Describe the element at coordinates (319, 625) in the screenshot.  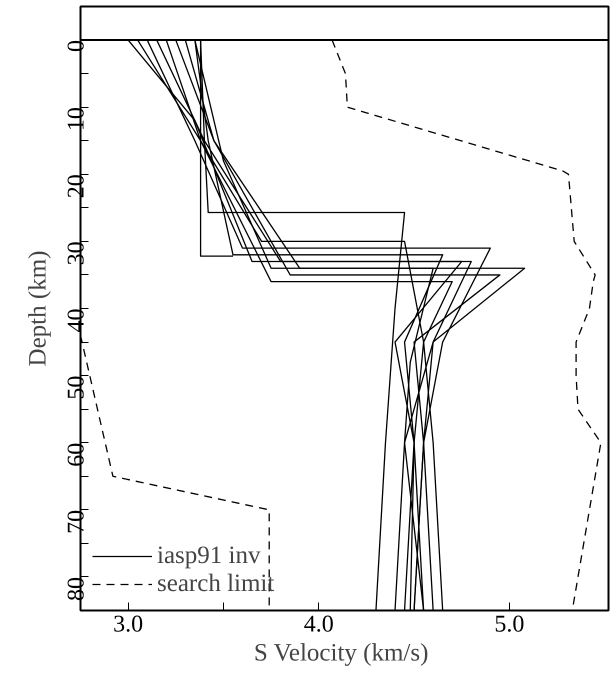
I see `x-tick-label: 4.0` at that location.